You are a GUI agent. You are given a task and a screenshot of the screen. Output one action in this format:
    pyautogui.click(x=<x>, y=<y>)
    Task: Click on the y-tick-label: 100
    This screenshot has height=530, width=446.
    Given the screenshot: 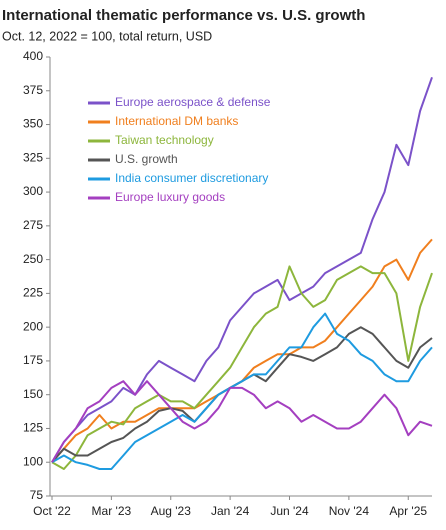 What is the action you would take?
    pyautogui.click(x=33, y=461)
    